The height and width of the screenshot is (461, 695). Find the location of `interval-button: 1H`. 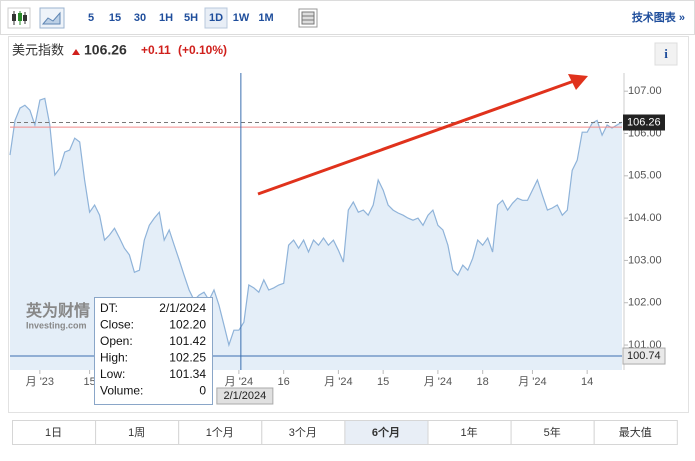

interval-button: 1H is located at coordinates (166, 18).